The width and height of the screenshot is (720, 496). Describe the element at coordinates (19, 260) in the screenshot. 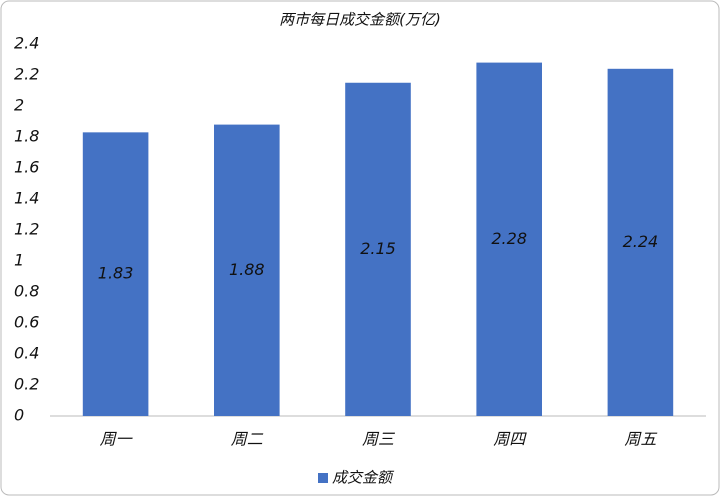

I see `y-tick-label: 1` at that location.